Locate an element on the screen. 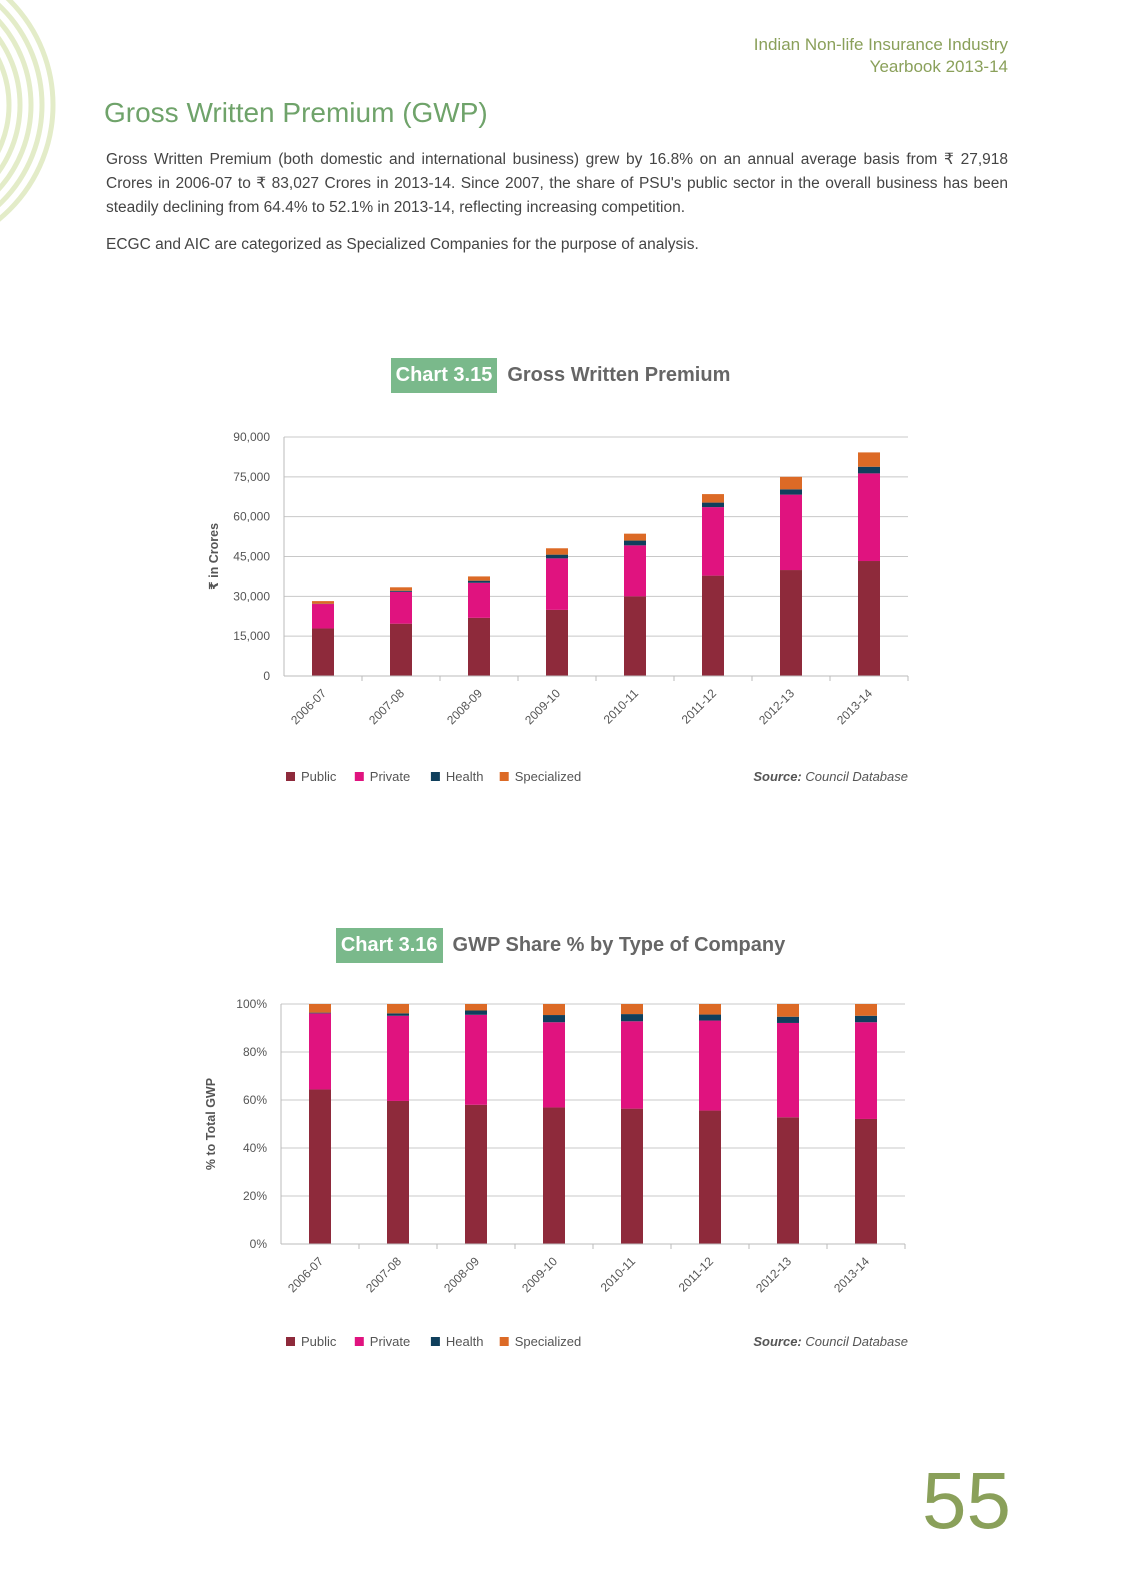 Image resolution: width=1121 pixels, height=1578 pixels. y-tick-label: 60,000 is located at coordinates (251, 517).